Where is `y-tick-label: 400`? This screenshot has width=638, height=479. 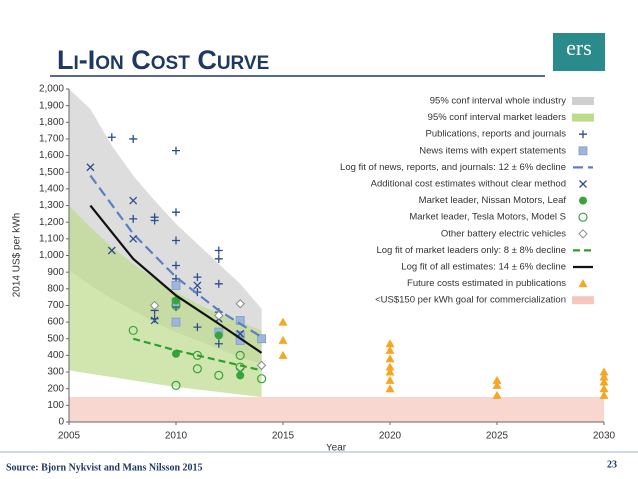
y-tick-label: 400 is located at coordinates (55, 355).